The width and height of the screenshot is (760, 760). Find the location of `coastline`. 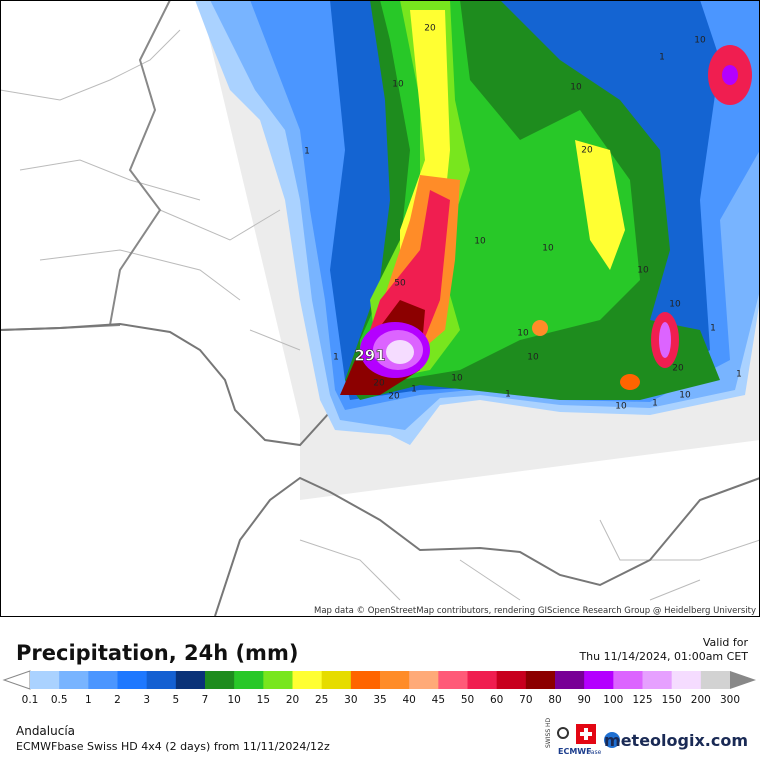

coastline is located at coordinates (180, 384).